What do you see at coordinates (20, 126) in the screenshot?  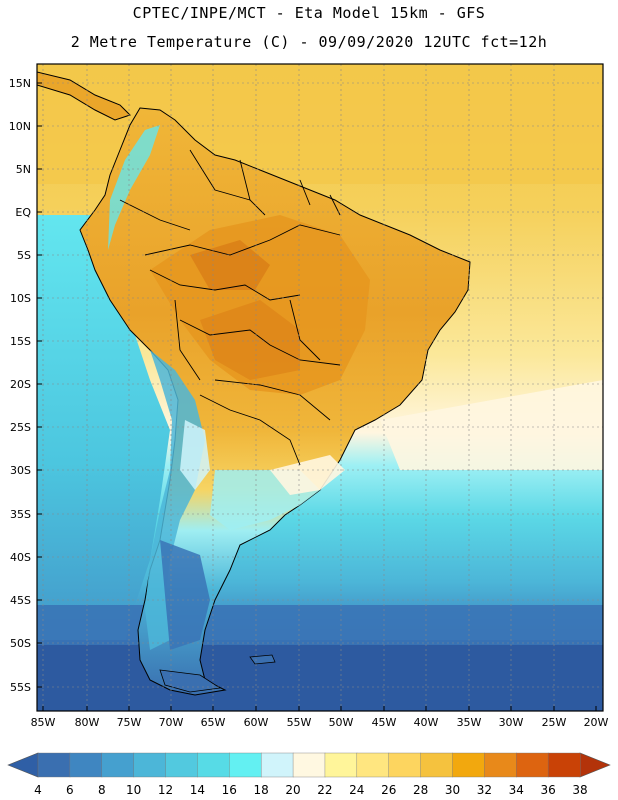 I see `lat-label: 10N` at bounding box center [20, 126].